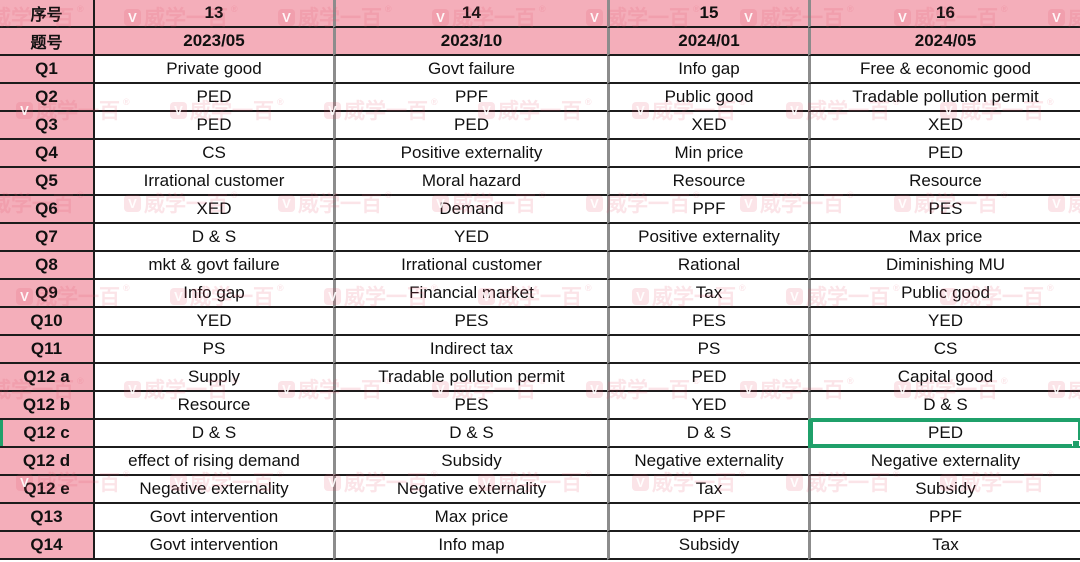 This screenshot has height=562, width=1080. I want to click on row-label: Q12 e, so click(46, 490).